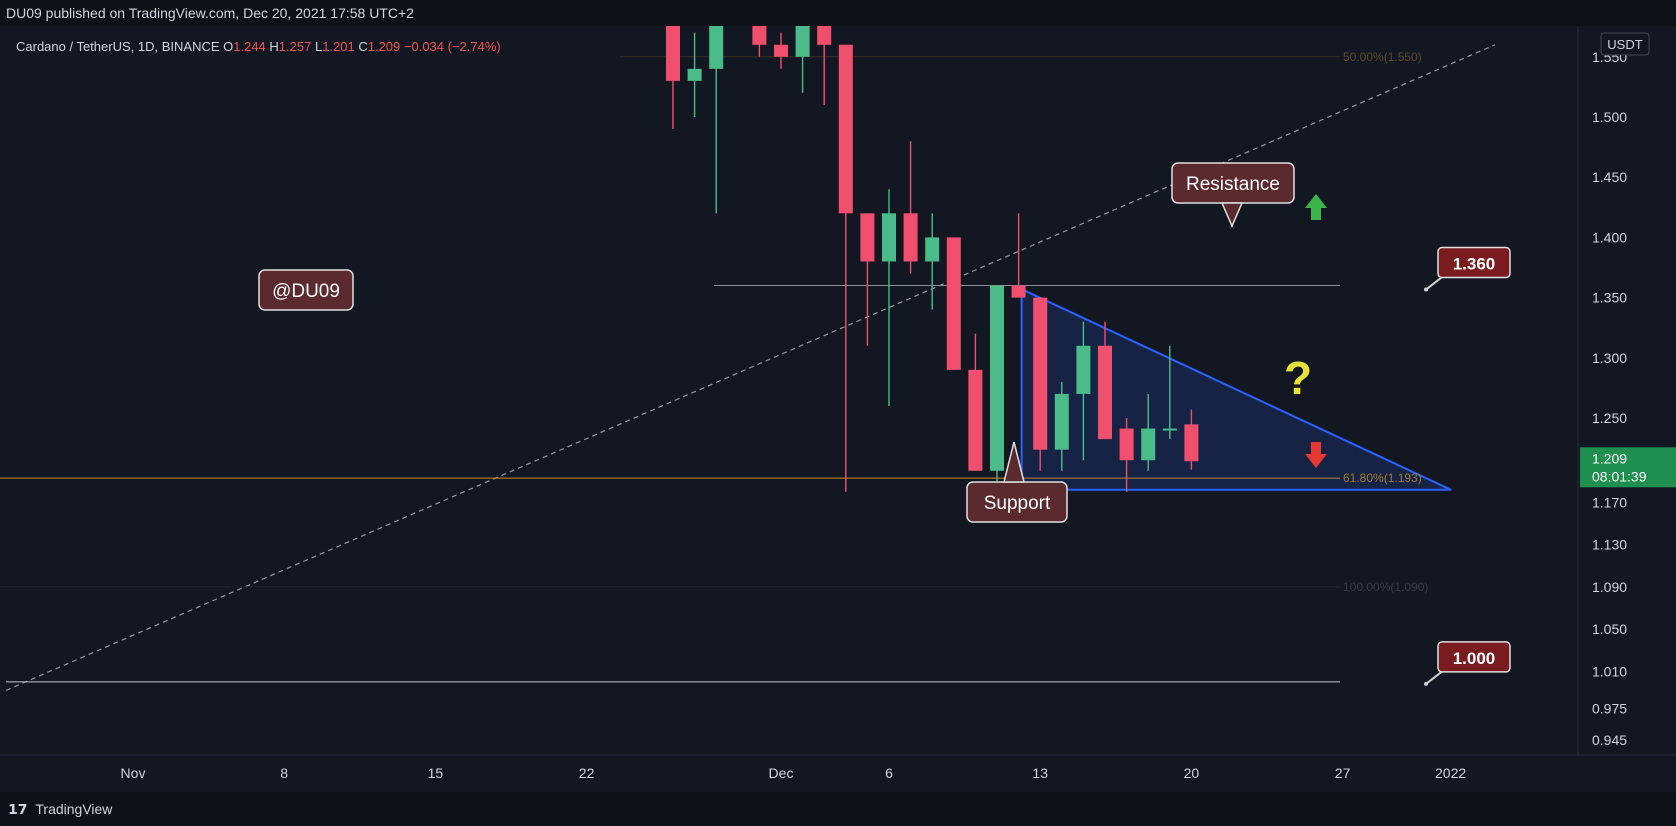  What do you see at coordinates (781, 773) in the screenshot?
I see `x-tick-label: Dec` at bounding box center [781, 773].